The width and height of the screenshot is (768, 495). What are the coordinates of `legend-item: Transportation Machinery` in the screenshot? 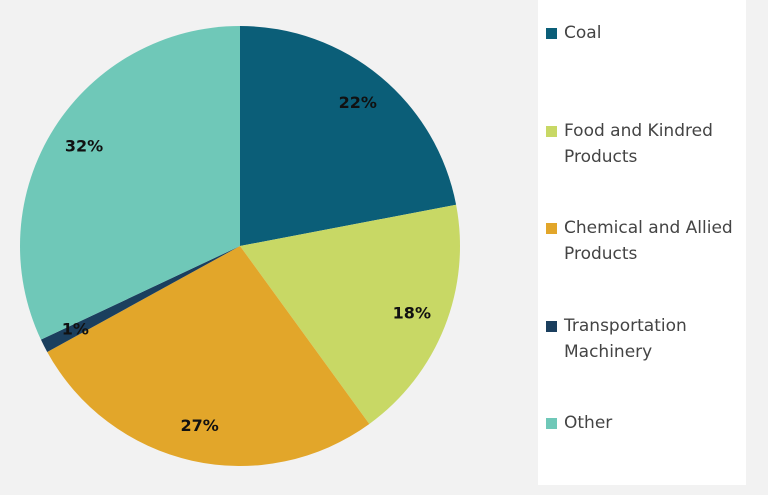 It's located at (653, 339).